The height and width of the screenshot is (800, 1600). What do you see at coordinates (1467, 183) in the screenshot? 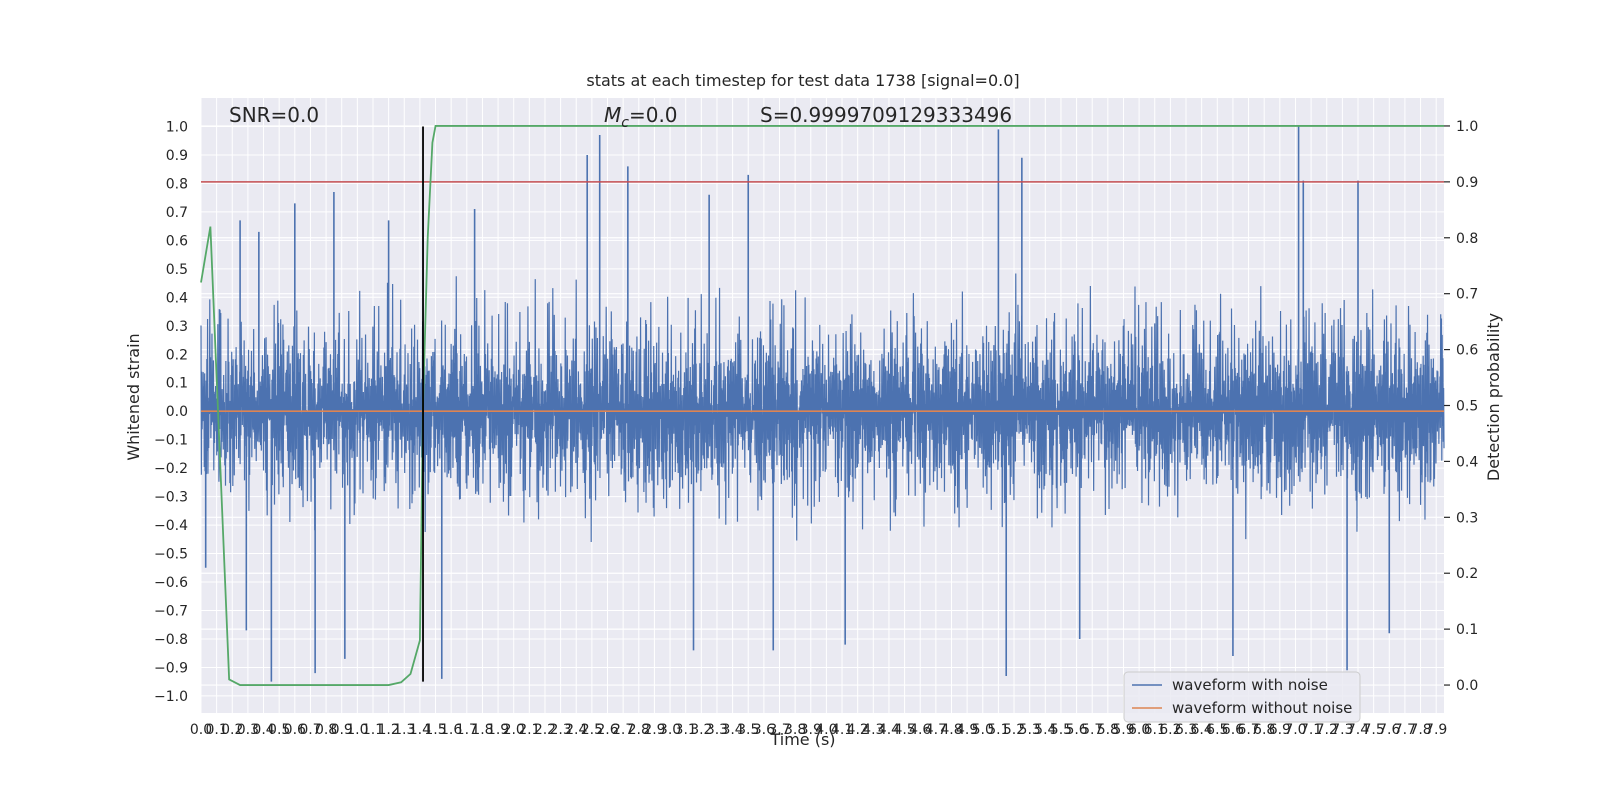
I see `y2-tick-label: 0.9` at bounding box center [1467, 183].